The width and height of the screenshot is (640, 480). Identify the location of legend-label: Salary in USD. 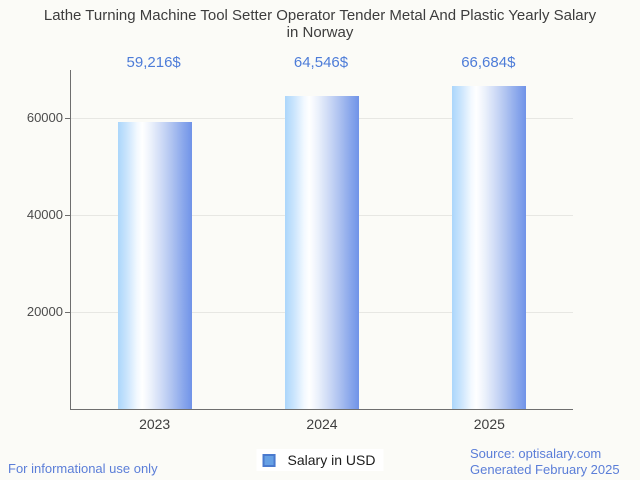
(331, 460).